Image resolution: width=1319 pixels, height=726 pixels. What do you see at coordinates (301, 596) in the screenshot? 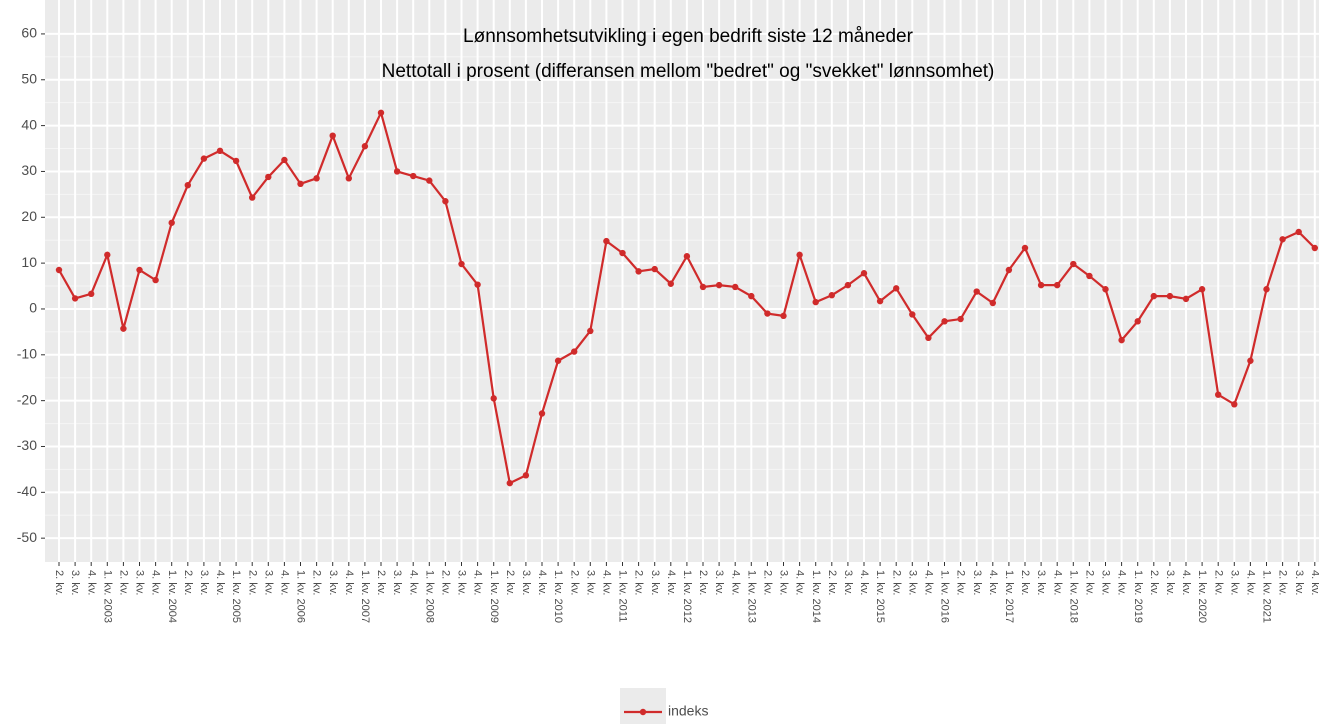
I see `x-tick-label: 1. kv. 2006` at bounding box center [301, 596].